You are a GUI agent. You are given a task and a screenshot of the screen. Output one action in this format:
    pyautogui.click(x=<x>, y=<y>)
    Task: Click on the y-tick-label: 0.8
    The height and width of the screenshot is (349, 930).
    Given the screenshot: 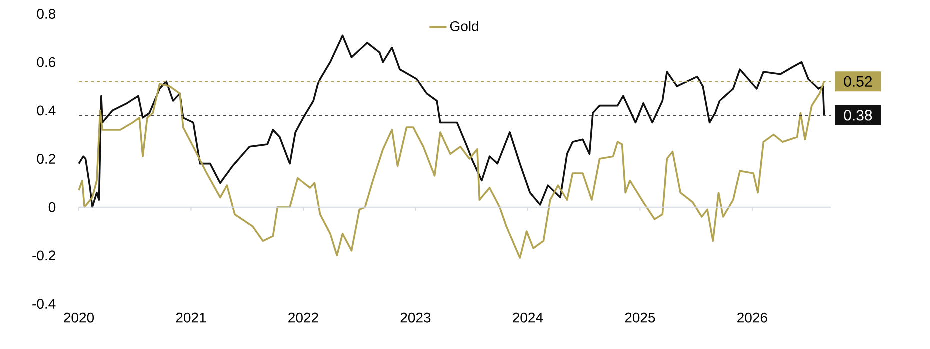 What is the action you would take?
    pyautogui.click(x=46, y=14)
    